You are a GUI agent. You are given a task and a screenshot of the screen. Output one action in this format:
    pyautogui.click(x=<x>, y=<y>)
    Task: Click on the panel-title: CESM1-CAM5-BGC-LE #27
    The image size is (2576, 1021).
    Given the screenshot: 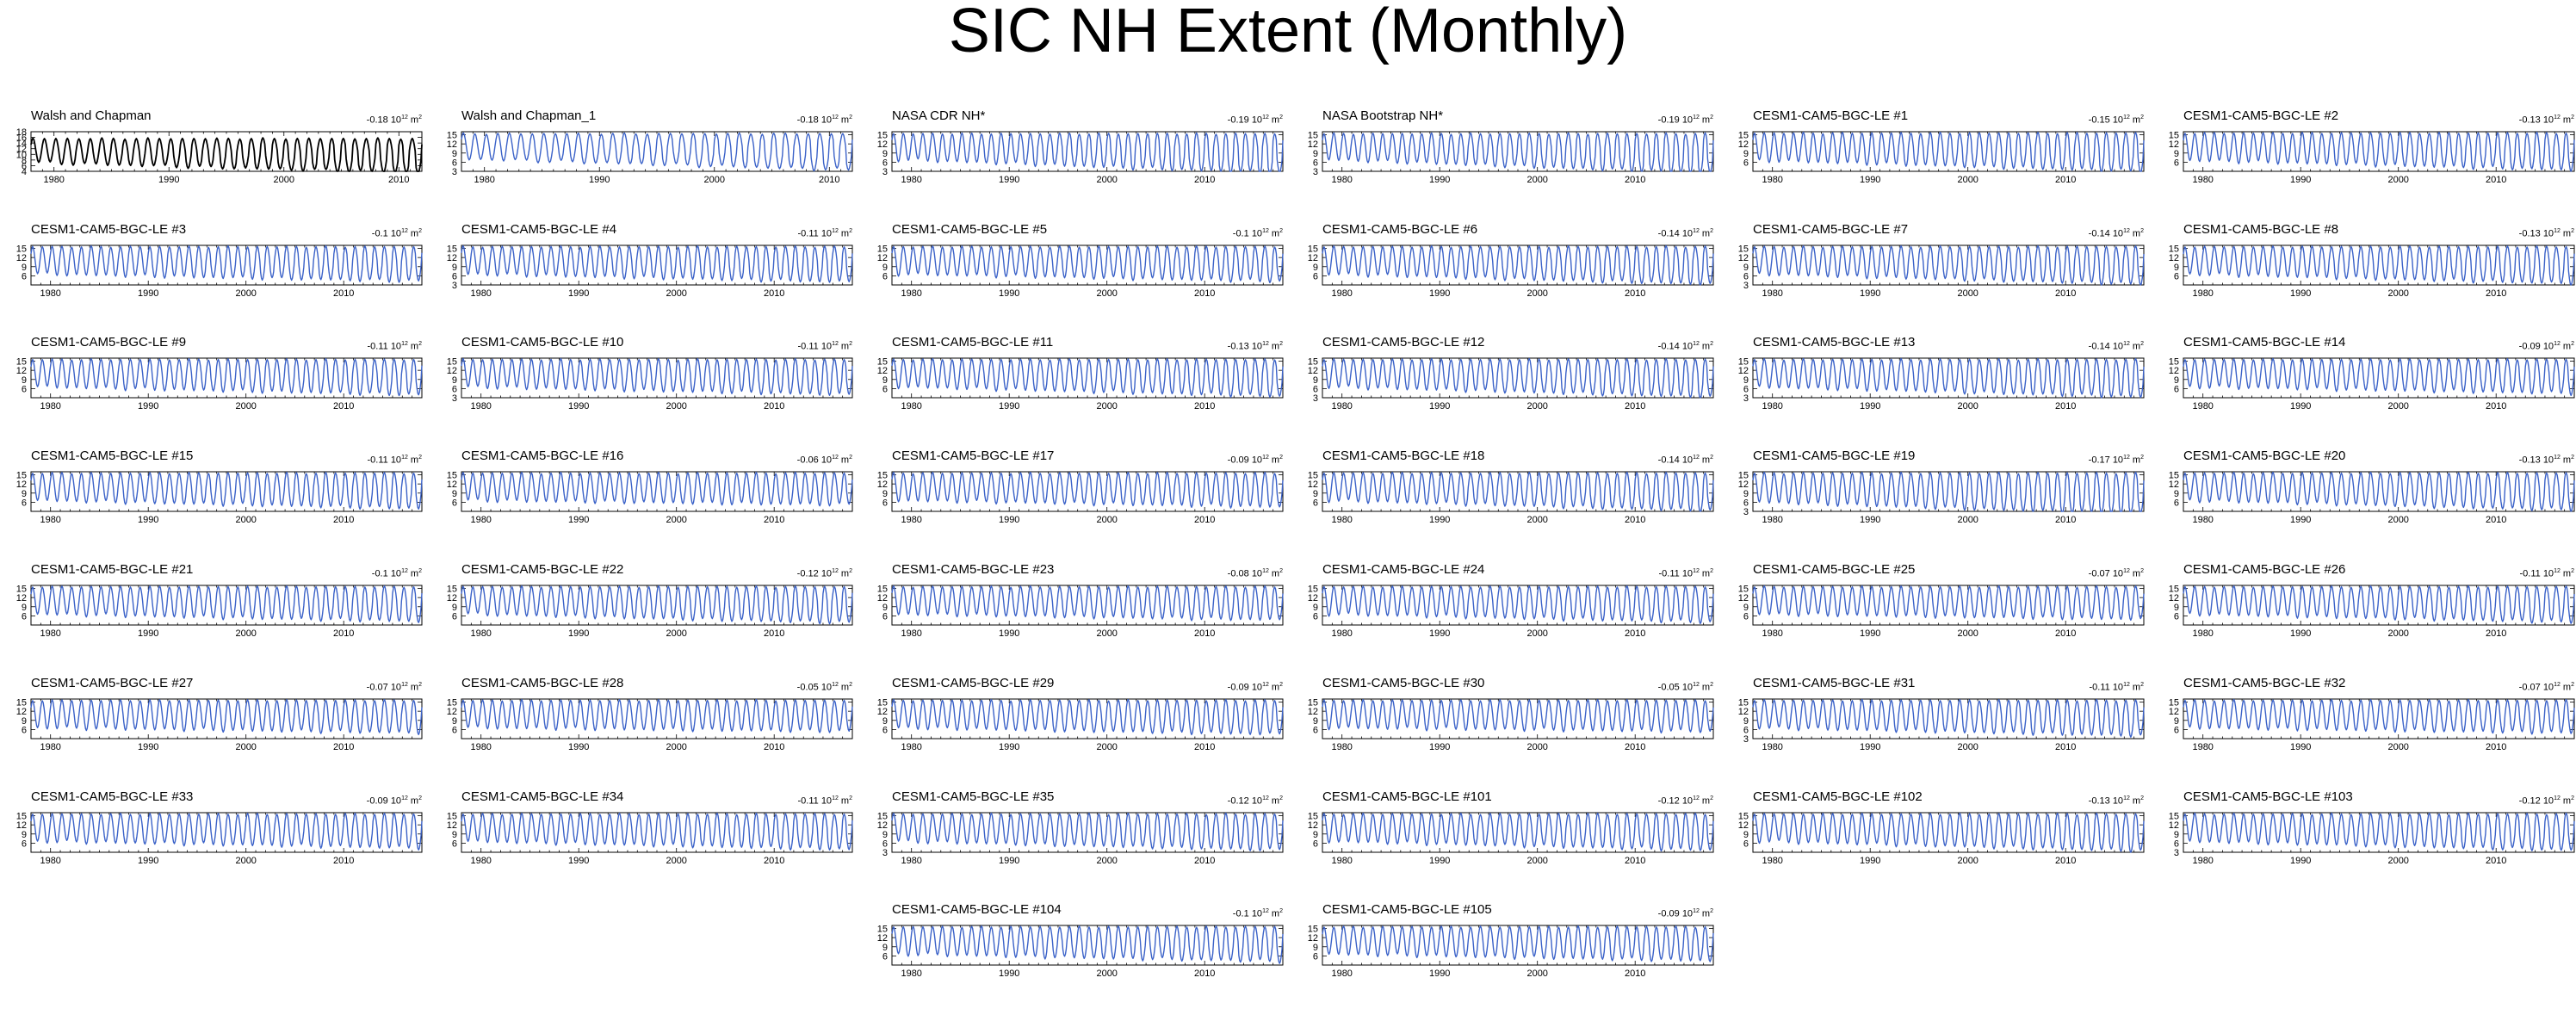 What is the action you would take?
    pyautogui.click(x=112, y=683)
    